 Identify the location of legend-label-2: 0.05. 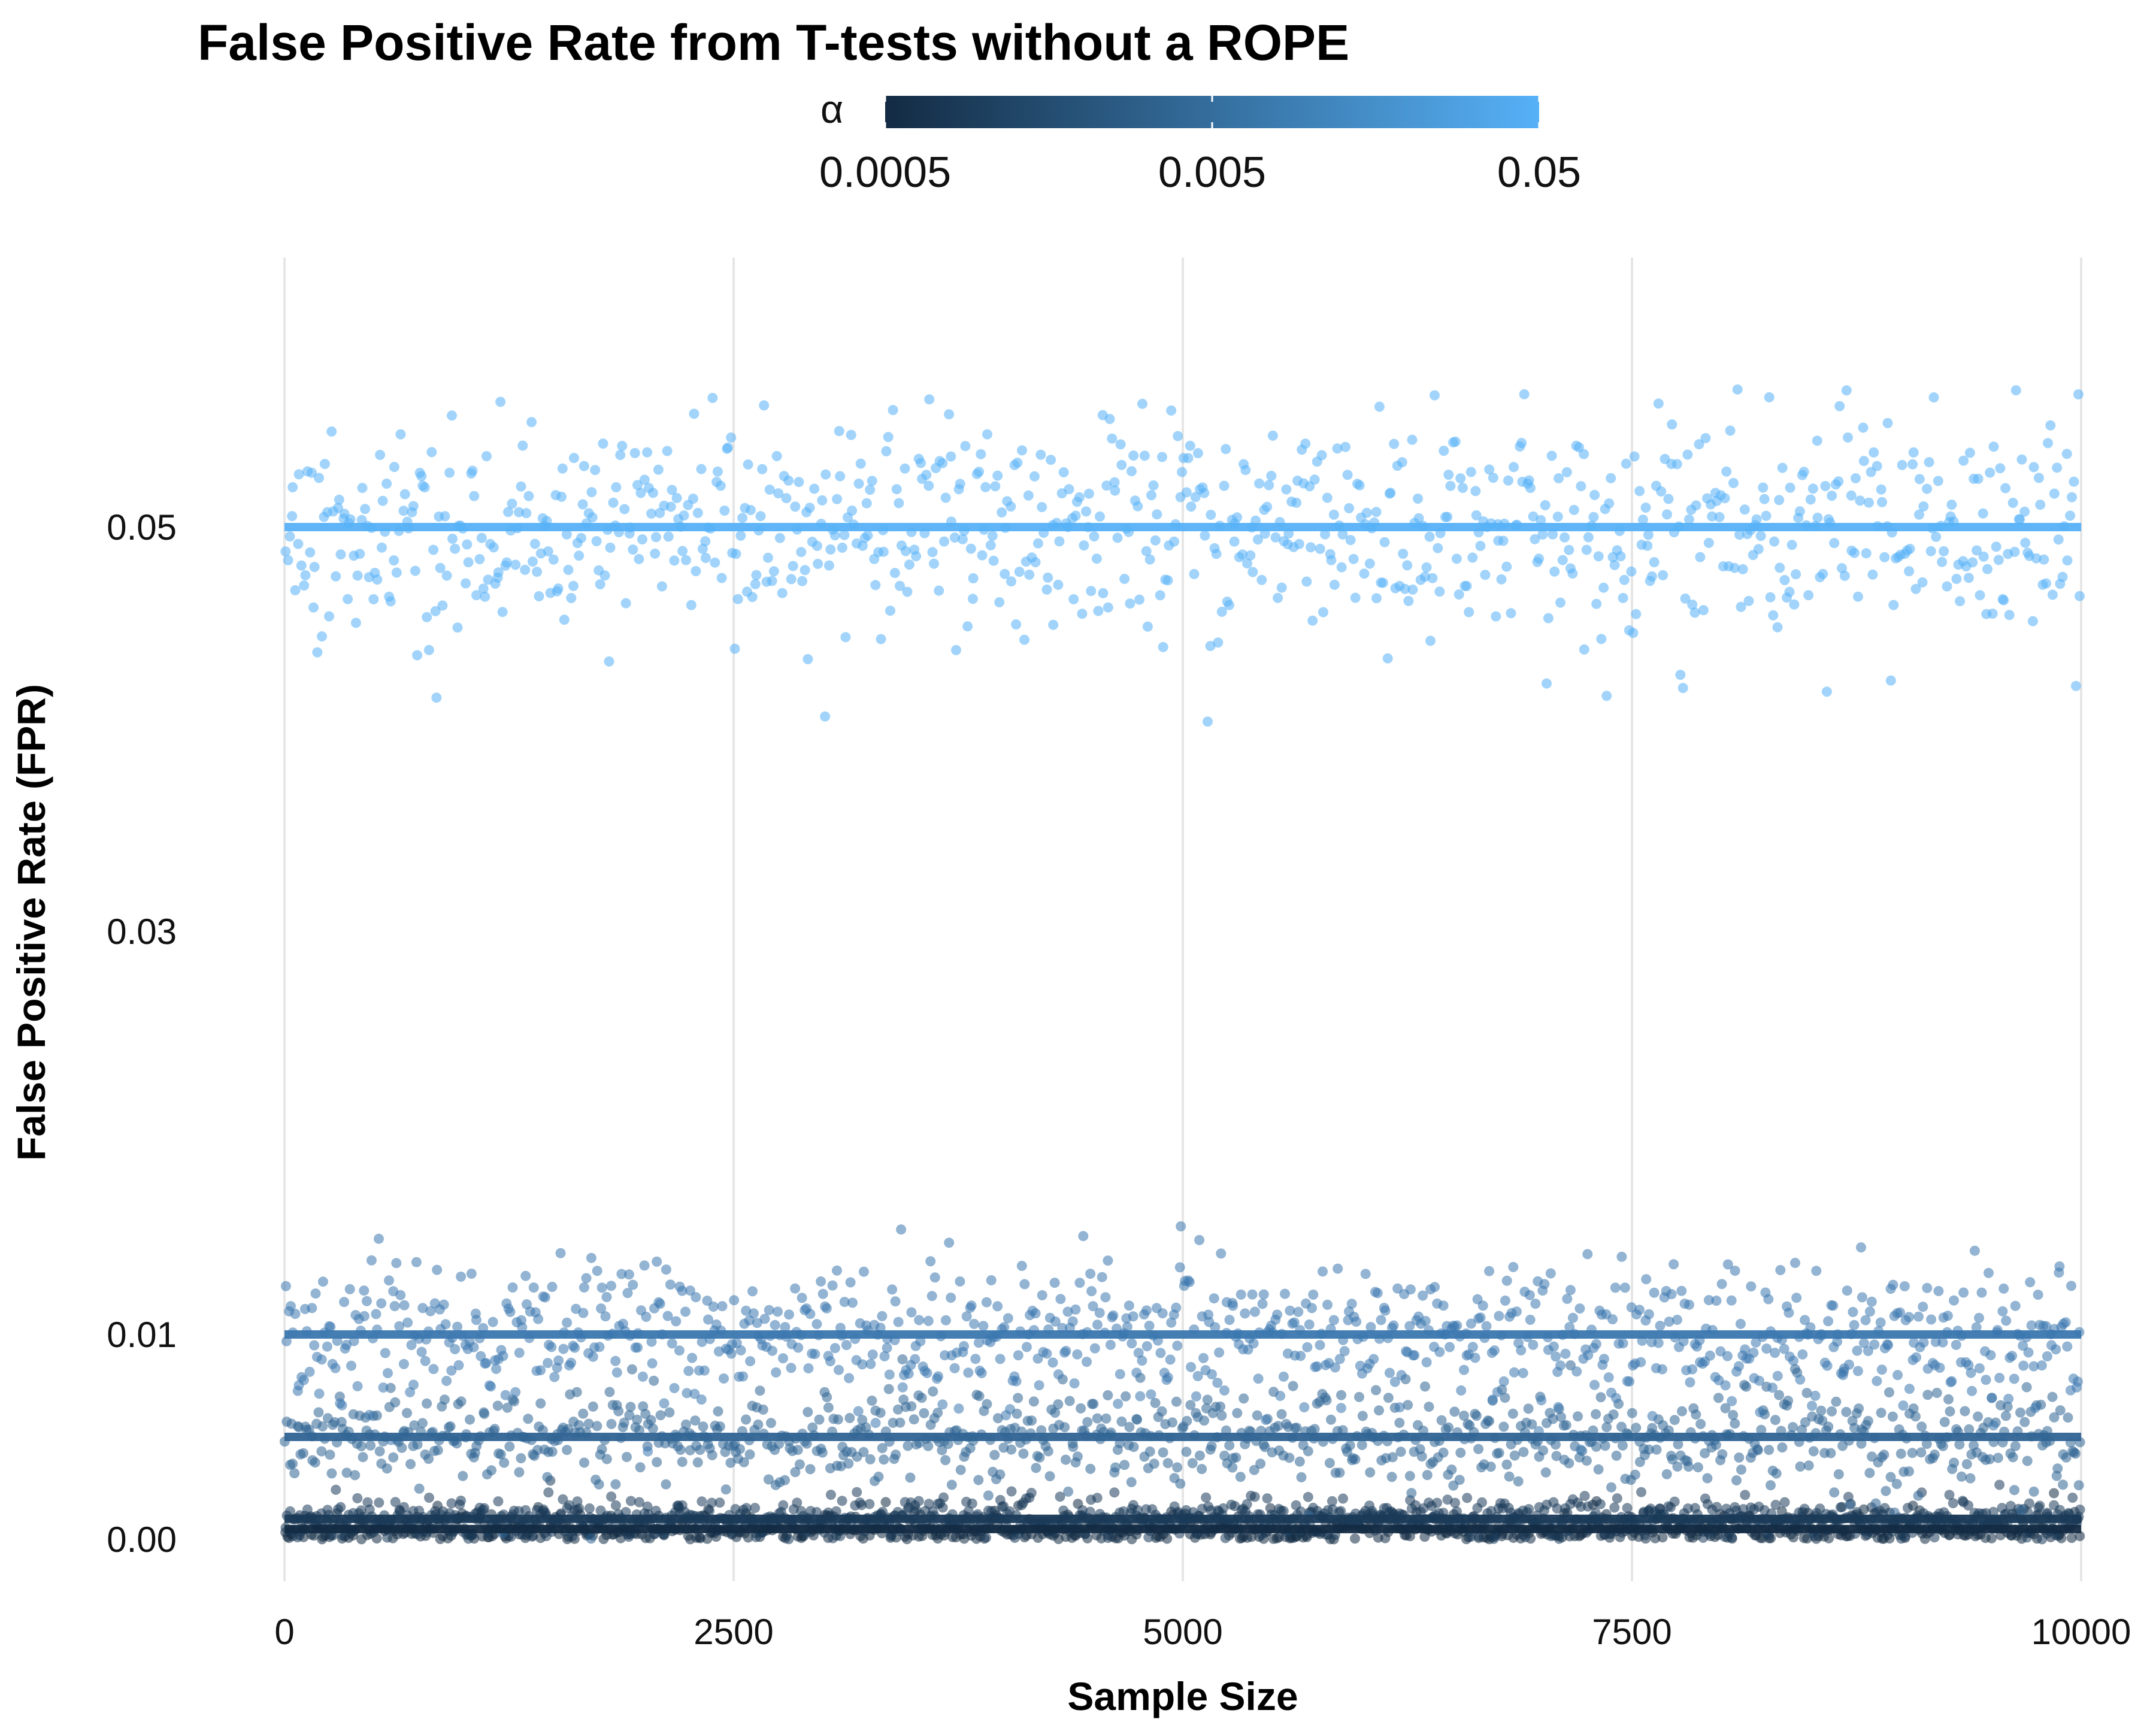
(1539, 172).